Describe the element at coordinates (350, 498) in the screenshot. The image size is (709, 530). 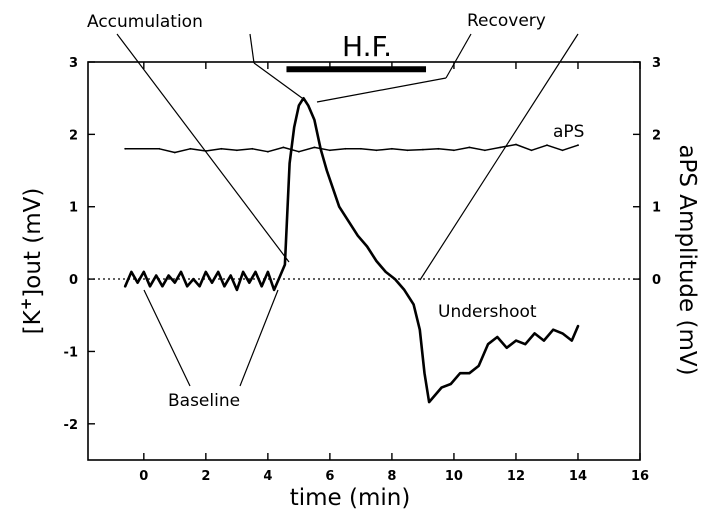
I see `x-axis-title: time (min)` at that location.